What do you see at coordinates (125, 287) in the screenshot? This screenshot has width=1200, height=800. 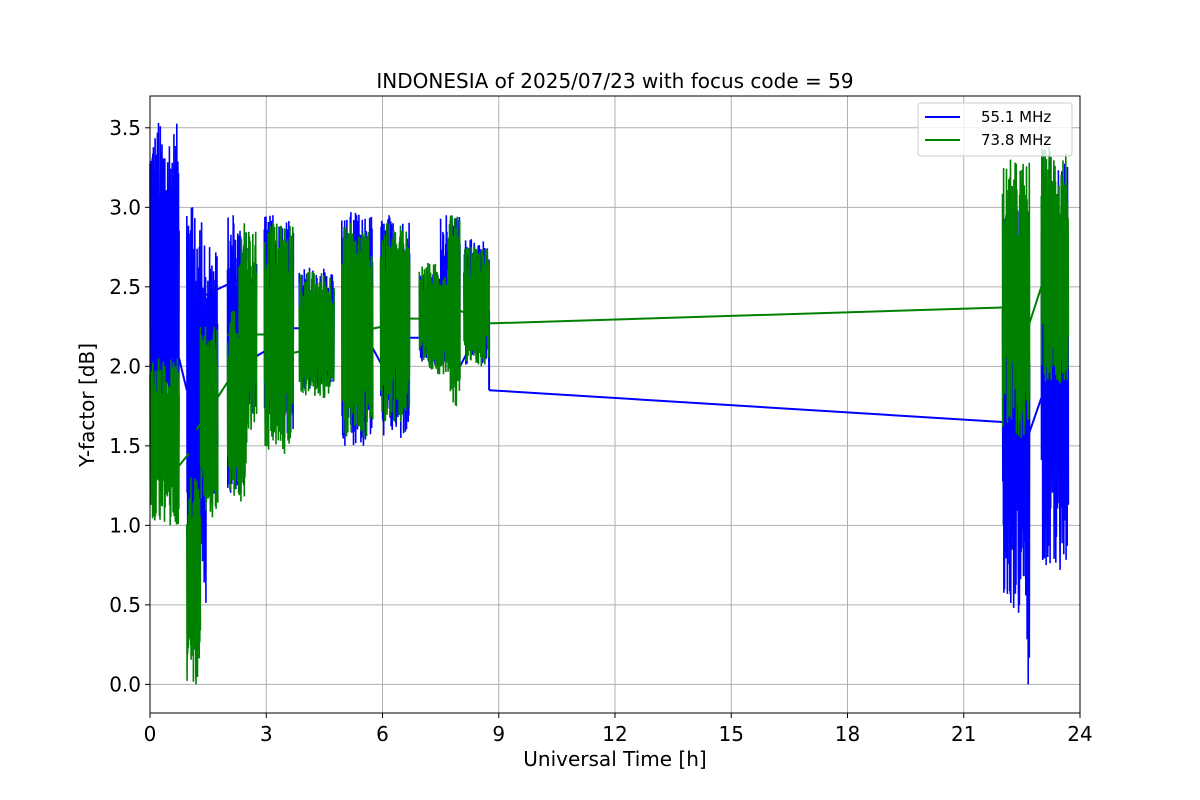 I see `y-tick-label: 2.5` at bounding box center [125, 287].